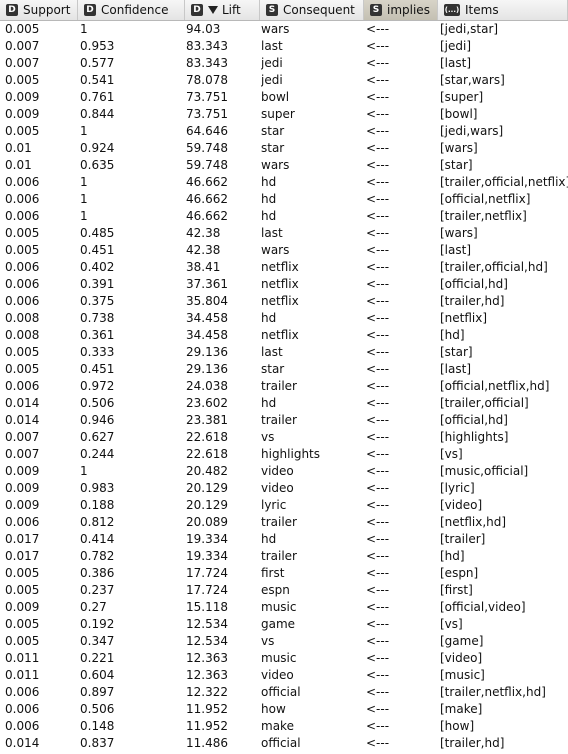 This screenshot has height=754, width=568. Describe the element at coordinates (273, 369) in the screenshot. I see `cell-consequent: star` at that location.